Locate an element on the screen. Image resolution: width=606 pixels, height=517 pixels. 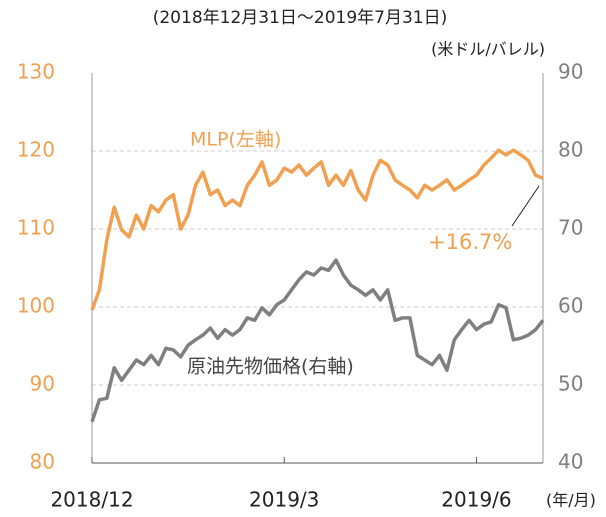
x-tick-label: 2019/6 is located at coordinates (476, 500).